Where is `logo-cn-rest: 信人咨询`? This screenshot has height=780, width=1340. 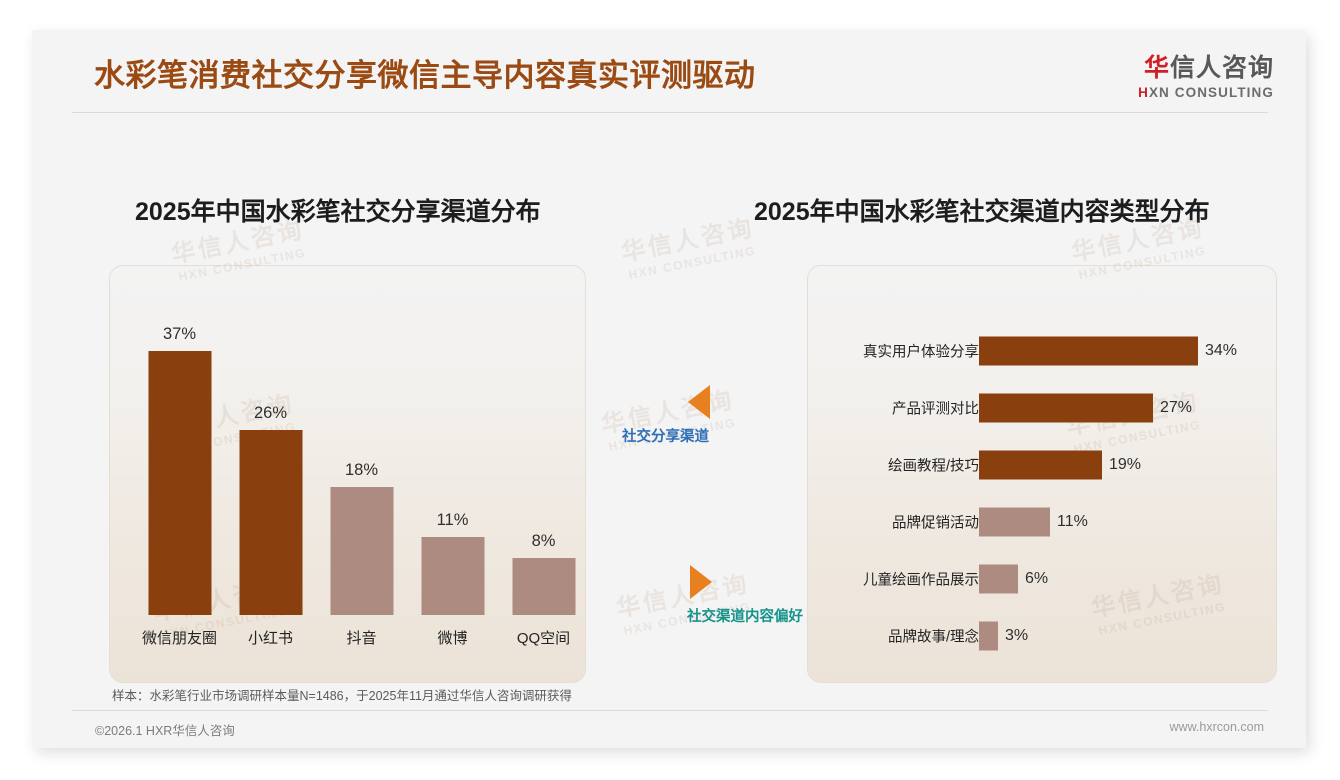
logo-cn-rest: 信人咨询 is located at coordinates (1221, 68).